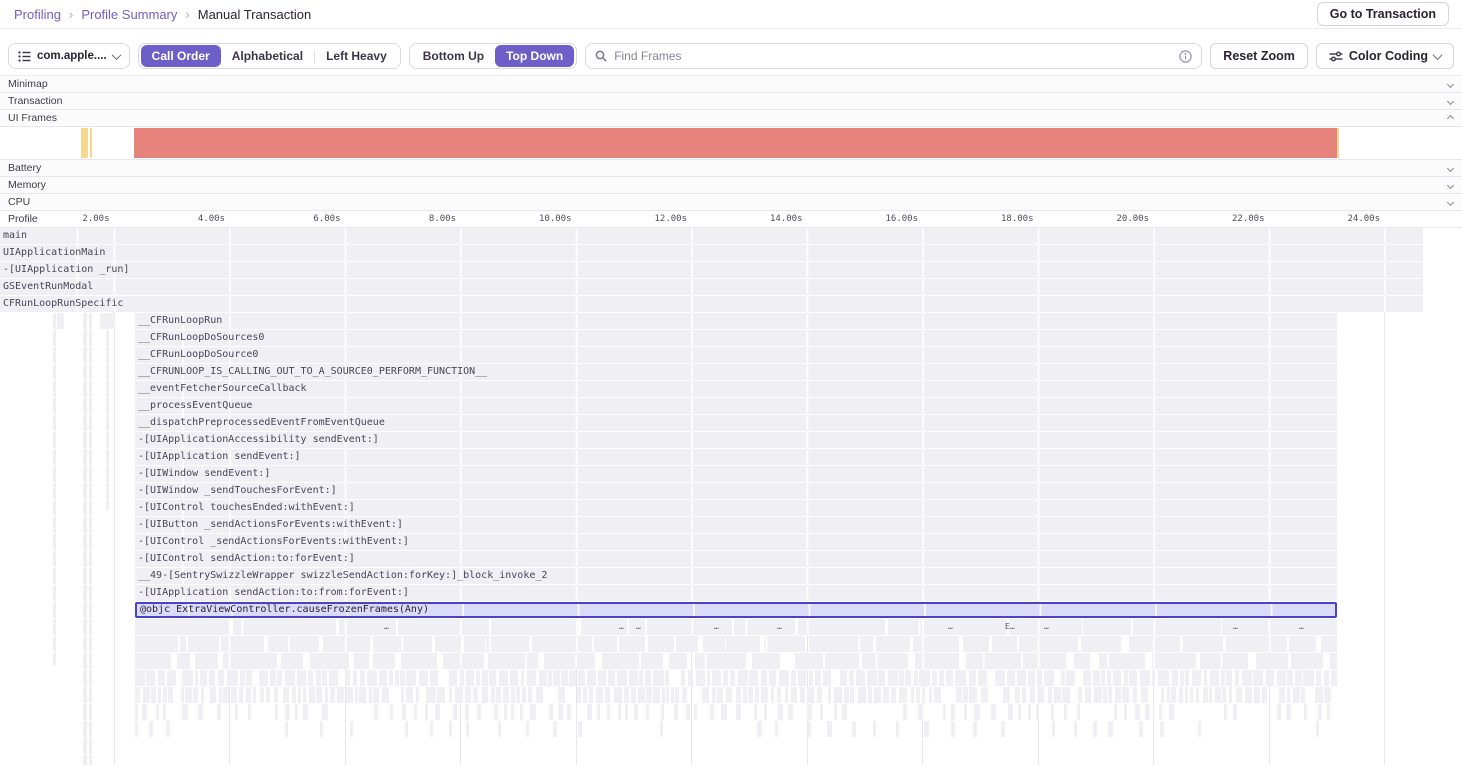 The image size is (1462, 766). I want to click on flame-frame: -[UIApplicationAccessibility sendEvent:], so click(736, 440).